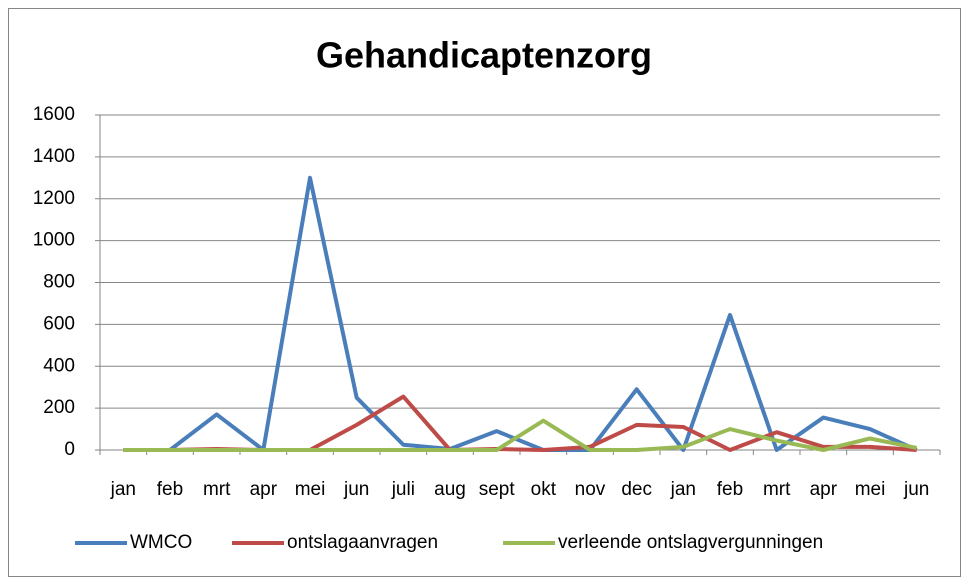 Image resolution: width=969 pixels, height=584 pixels. I want to click on y-tick-label: 1600, so click(54, 114).